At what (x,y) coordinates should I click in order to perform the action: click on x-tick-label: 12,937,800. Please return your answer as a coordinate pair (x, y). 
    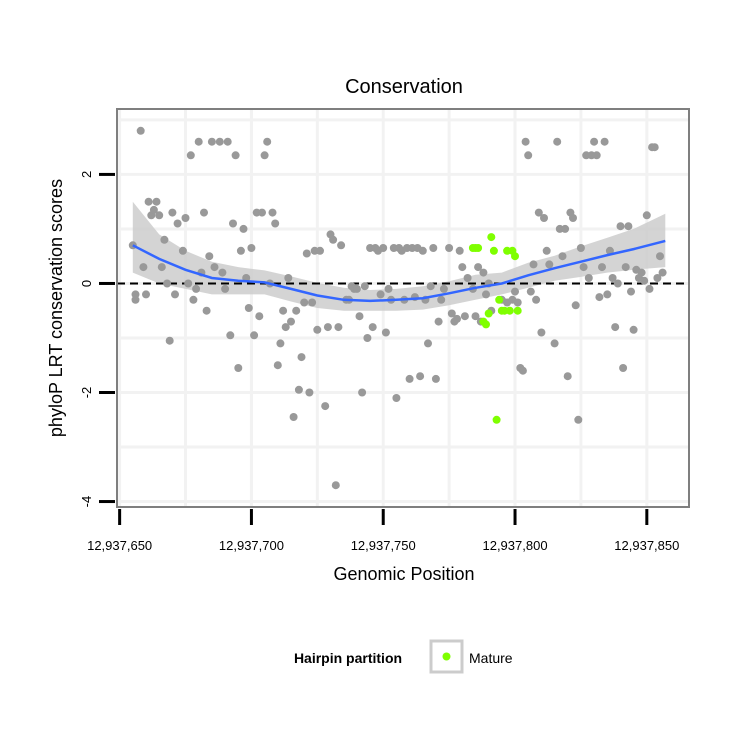
    Looking at the image, I should click on (514, 545).